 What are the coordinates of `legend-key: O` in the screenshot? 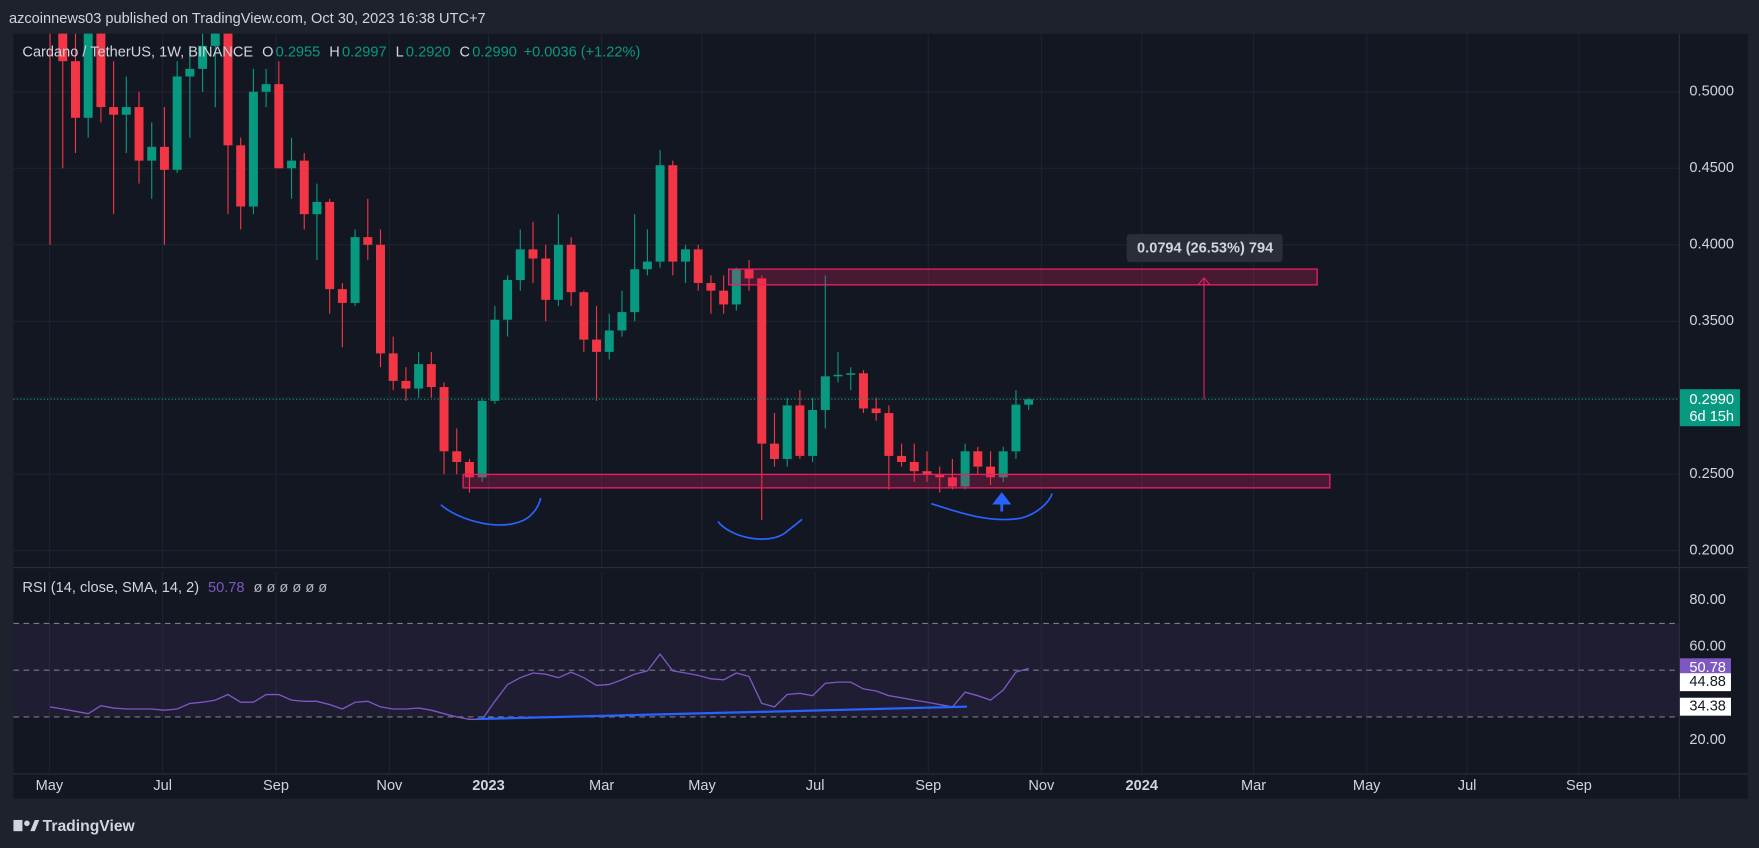 It's located at (267, 53).